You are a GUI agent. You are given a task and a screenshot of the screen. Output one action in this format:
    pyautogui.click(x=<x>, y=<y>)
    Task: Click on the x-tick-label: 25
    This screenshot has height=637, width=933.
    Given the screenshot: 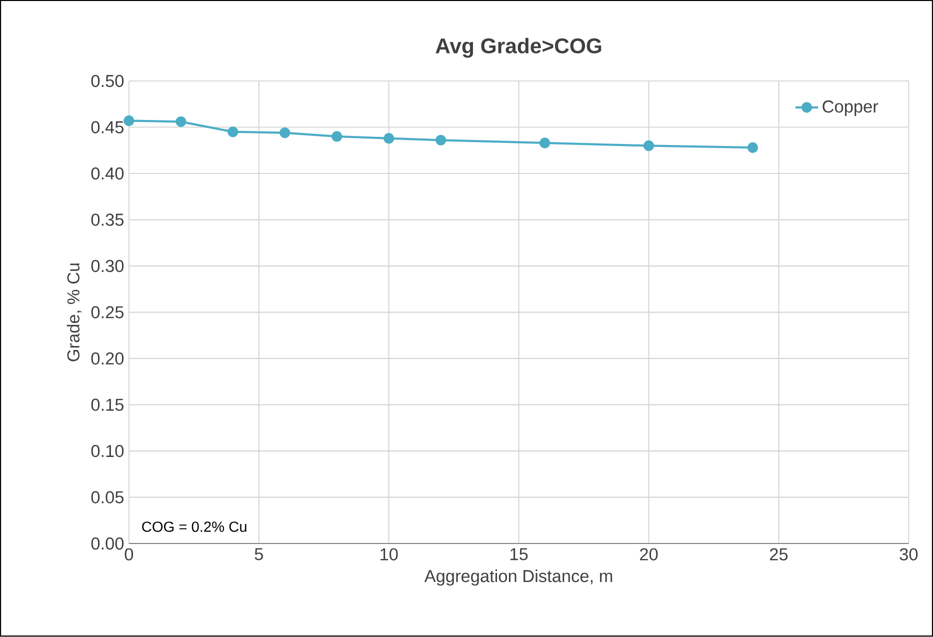 What is the action you would take?
    pyautogui.click(x=779, y=554)
    